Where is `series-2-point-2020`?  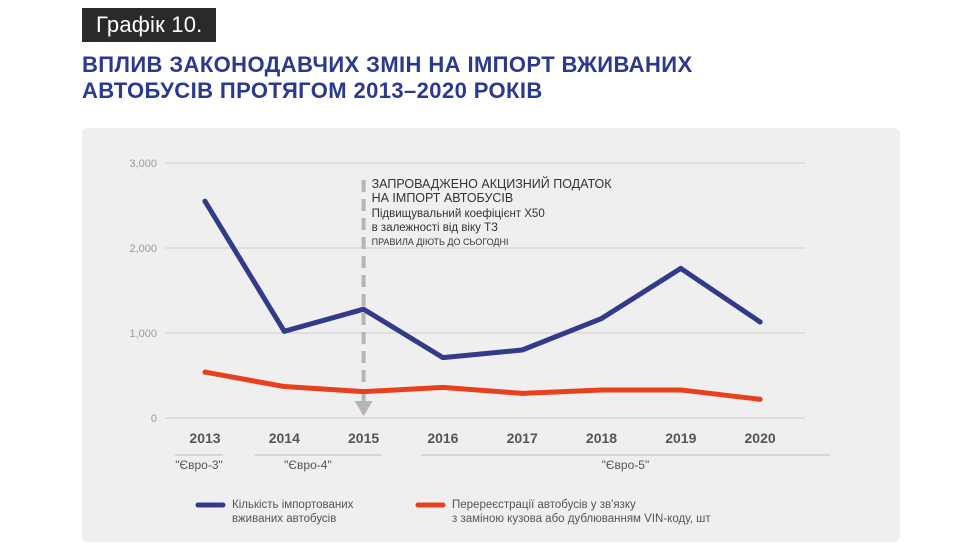
series-2-point-2020 is located at coordinates (760, 399).